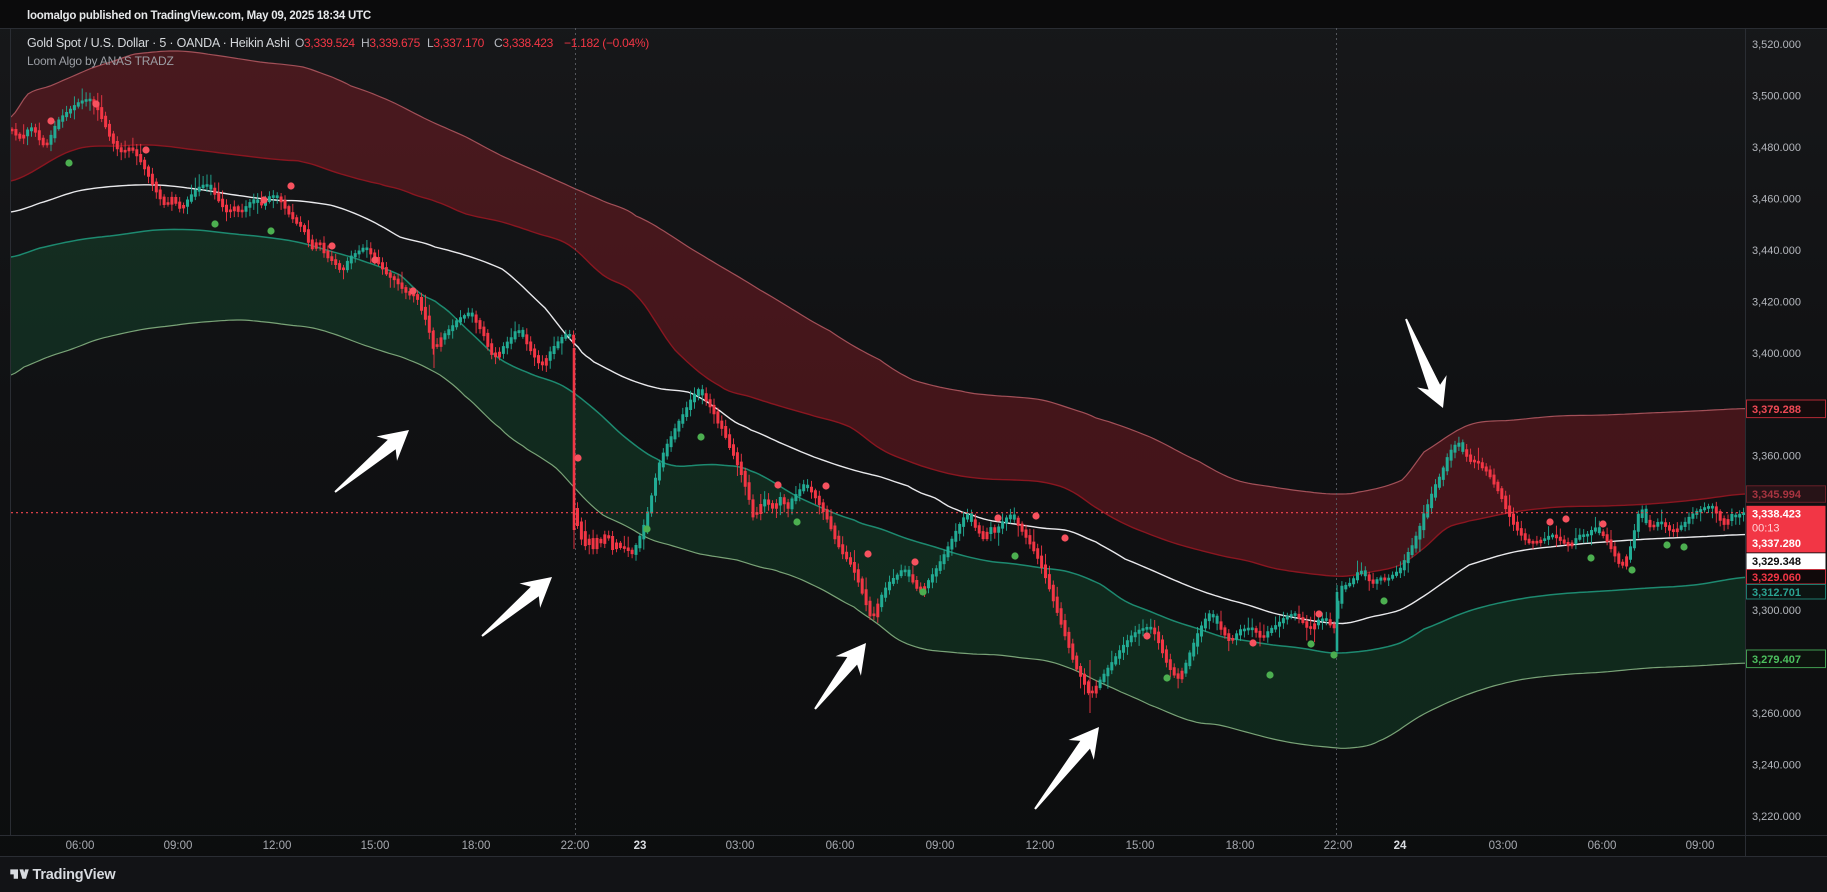 The height and width of the screenshot is (892, 1827). I want to click on svg-text: Loom Algo by ANAS TRADZ, so click(100, 61).